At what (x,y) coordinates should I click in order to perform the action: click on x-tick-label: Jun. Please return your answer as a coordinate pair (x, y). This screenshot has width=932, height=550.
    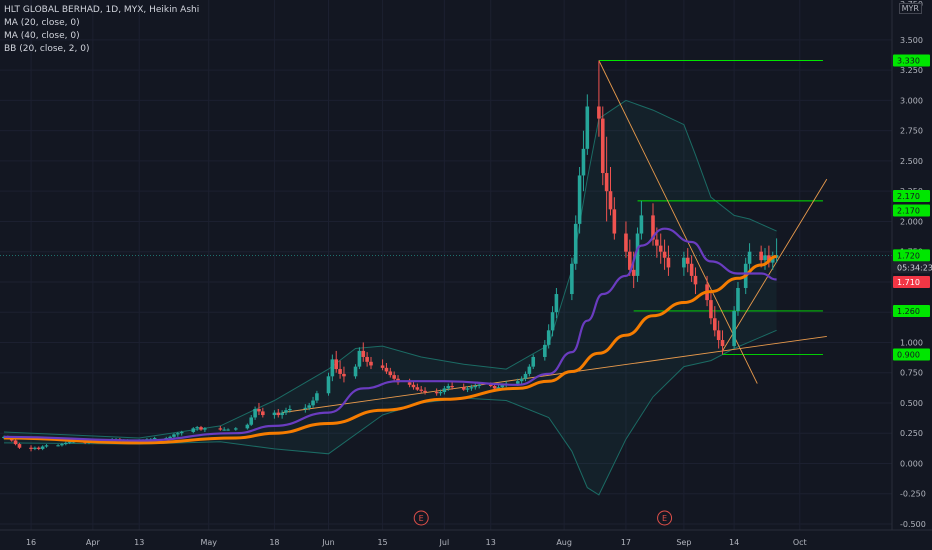
    Looking at the image, I should click on (328, 542).